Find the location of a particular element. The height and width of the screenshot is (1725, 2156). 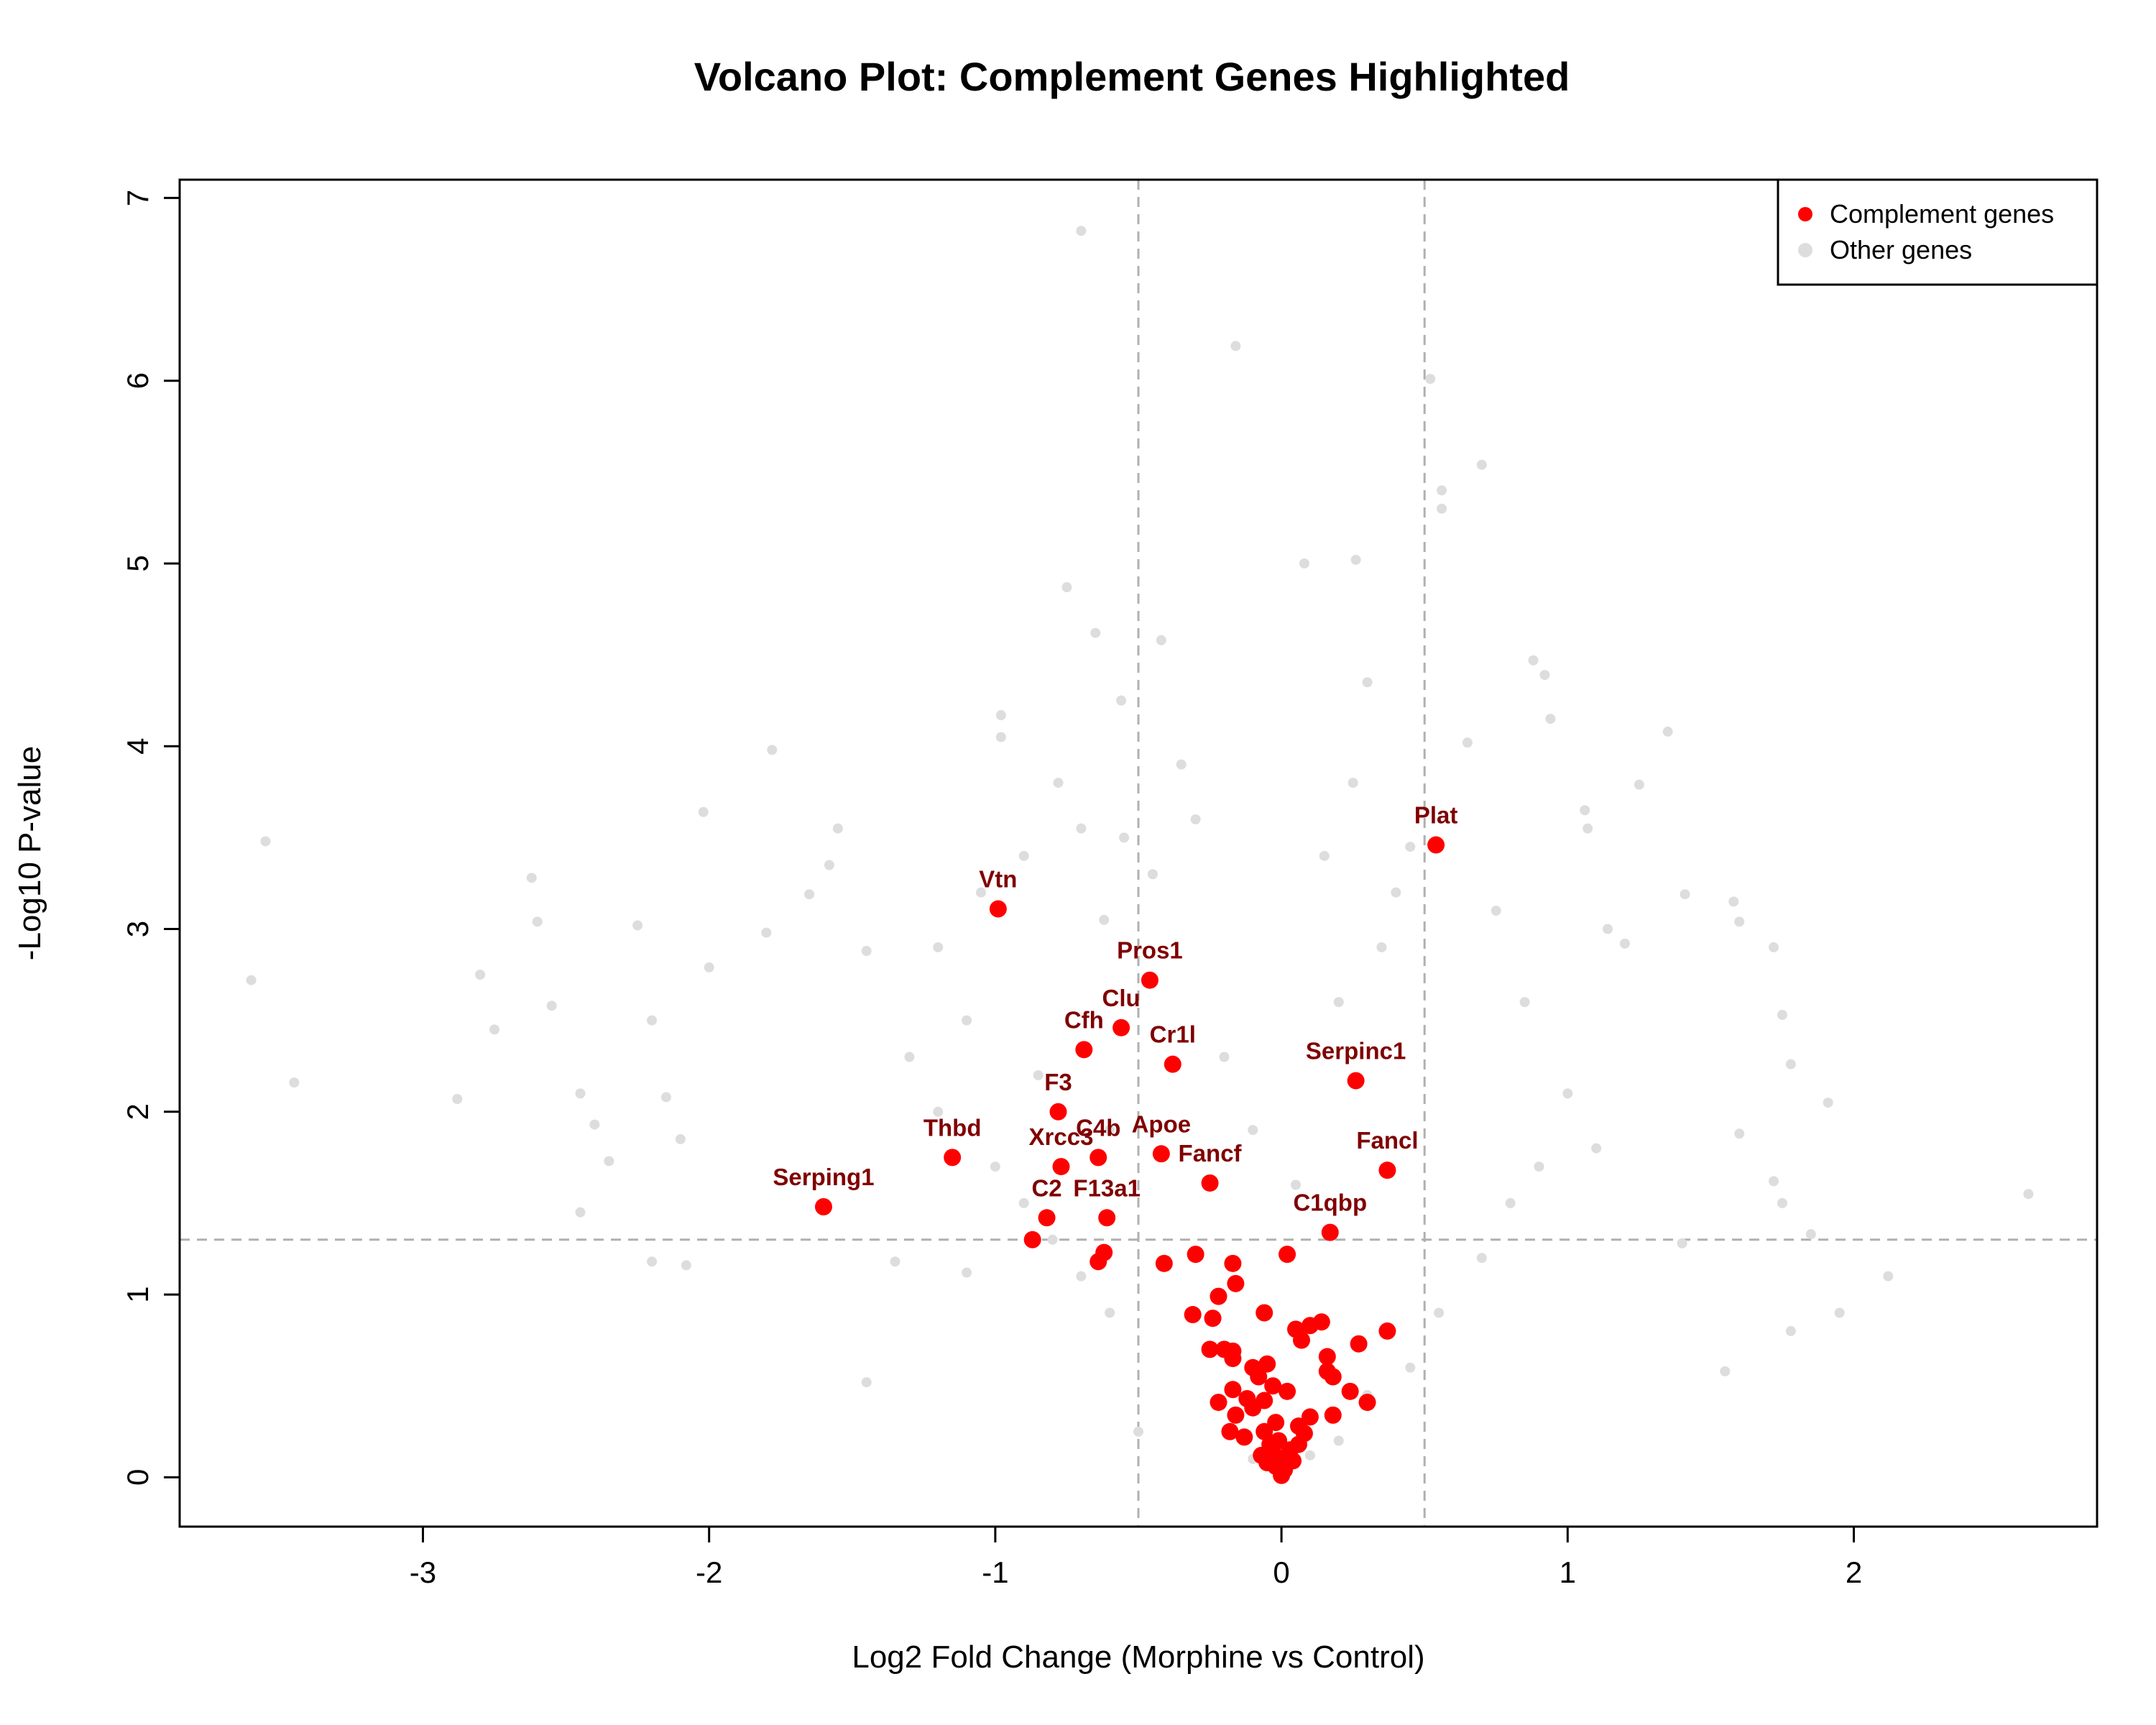

y-tick-label: 2 is located at coordinates (138, 1111).